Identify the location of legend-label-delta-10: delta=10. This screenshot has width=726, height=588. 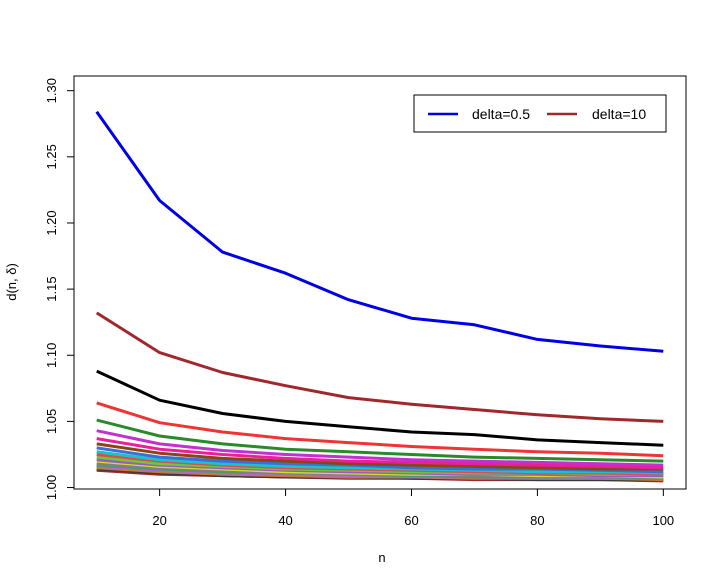
(619, 114).